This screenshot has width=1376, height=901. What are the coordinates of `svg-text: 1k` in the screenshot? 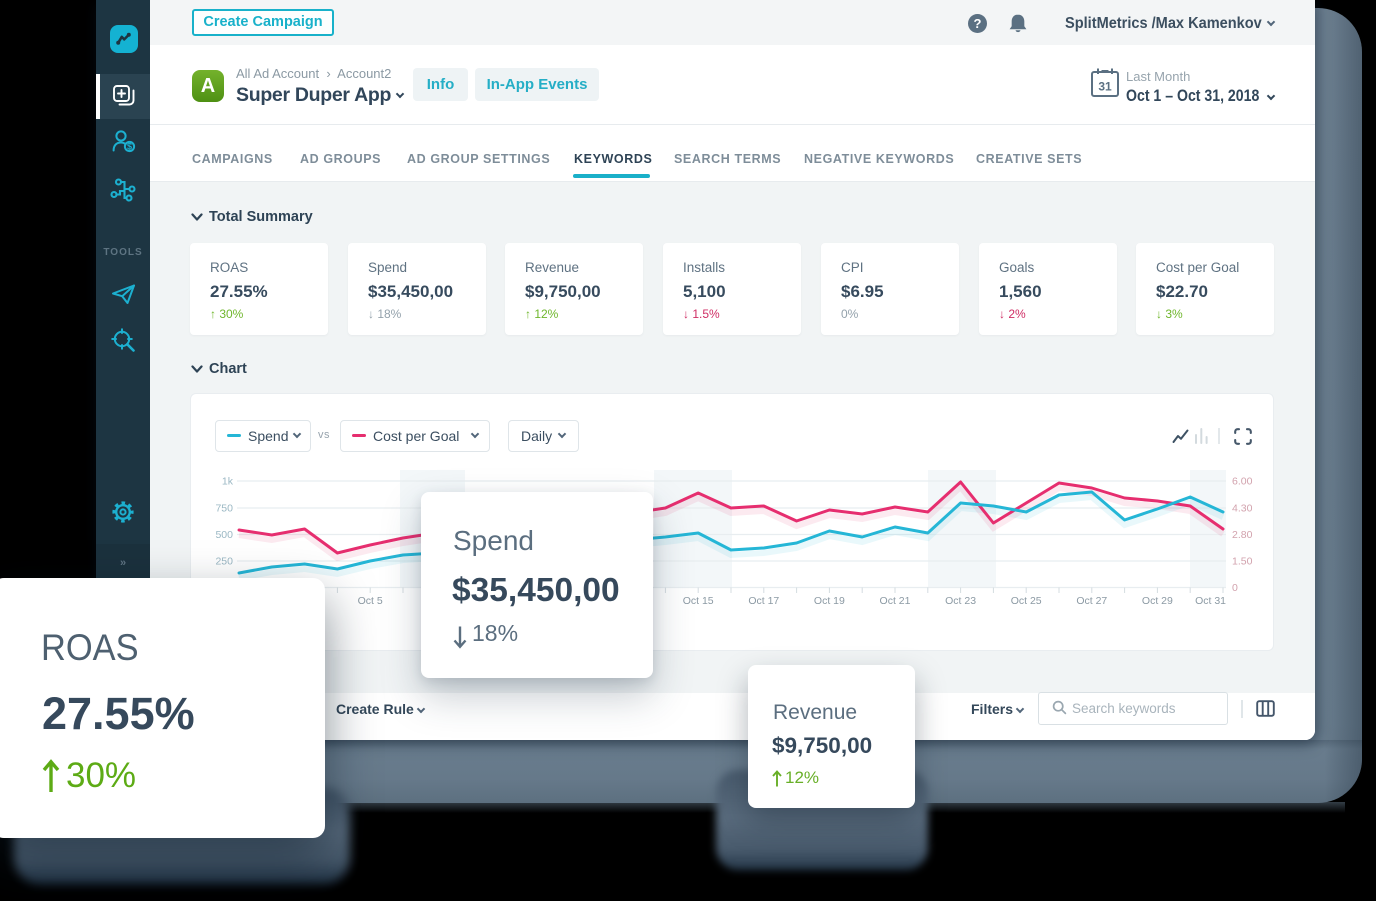 It's located at (228, 482).